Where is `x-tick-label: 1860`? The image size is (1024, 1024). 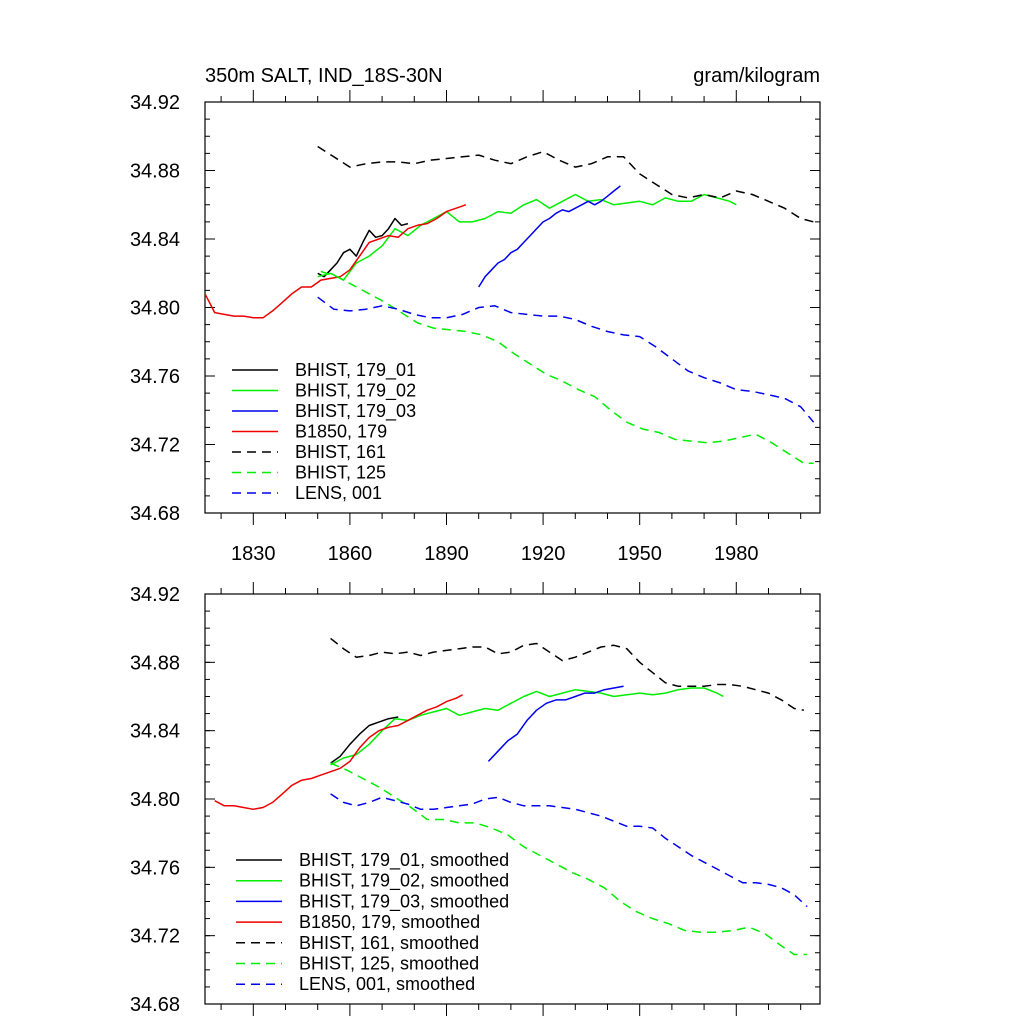 x-tick-label: 1860 is located at coordinates (350, 554).